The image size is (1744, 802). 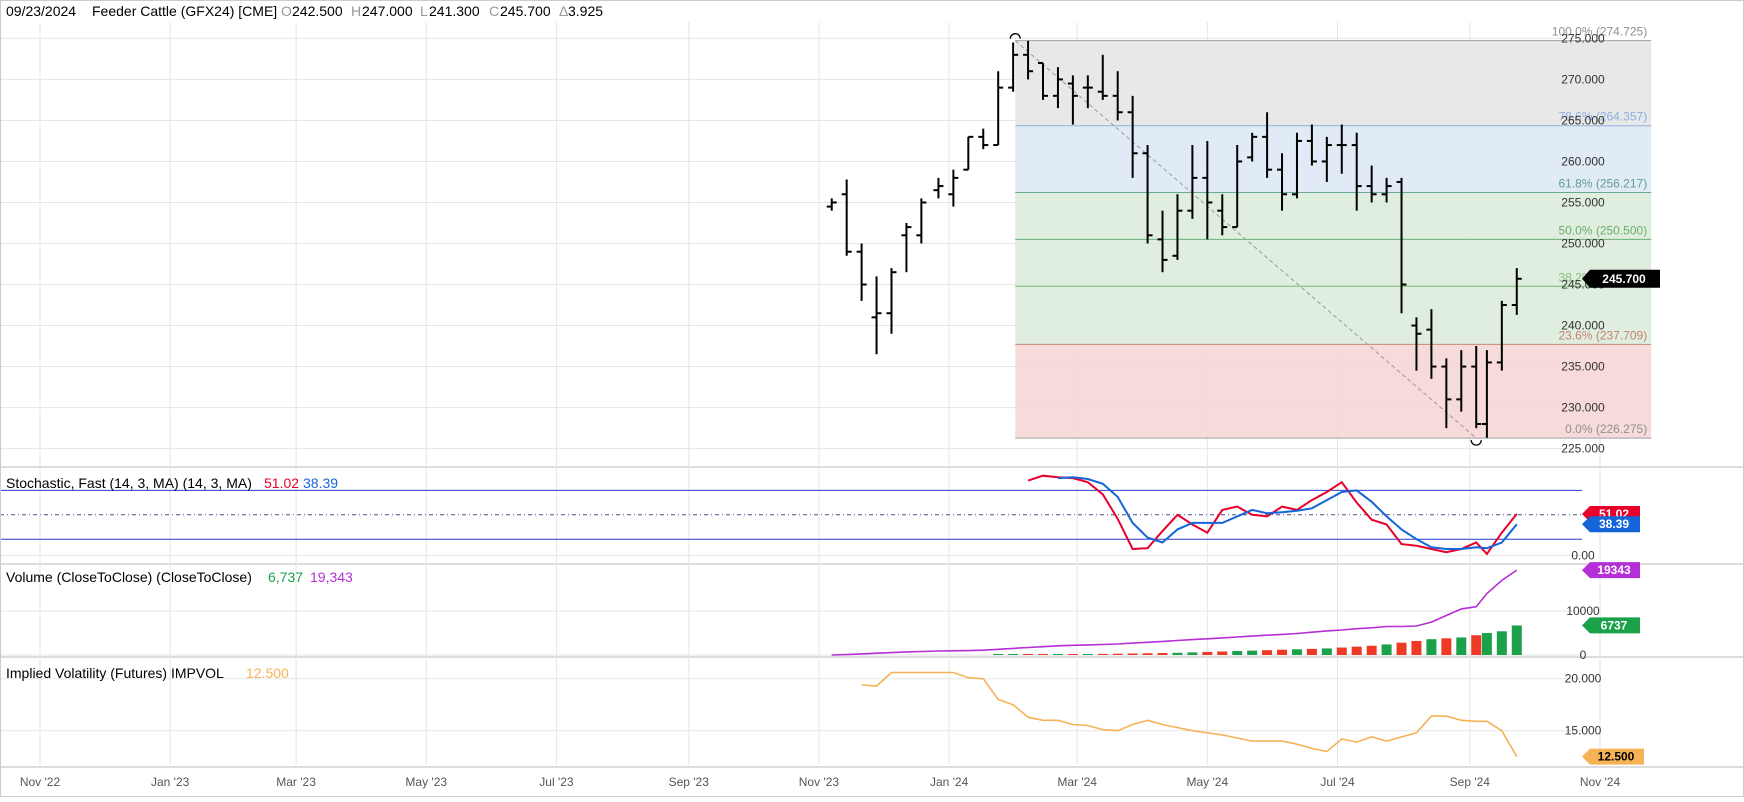 I want to click on header-instrument: Feeder Cattle (GFX24) [CME], so click(x=184, y=11).